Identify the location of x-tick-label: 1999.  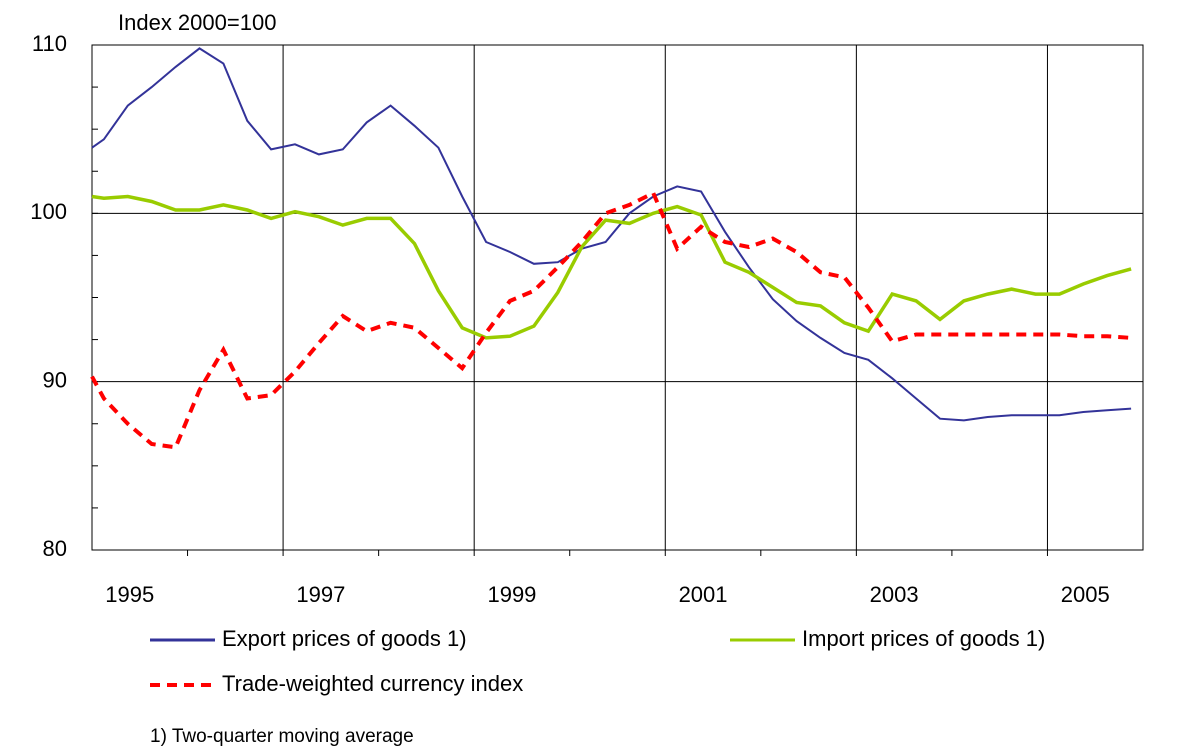
(511, 594).